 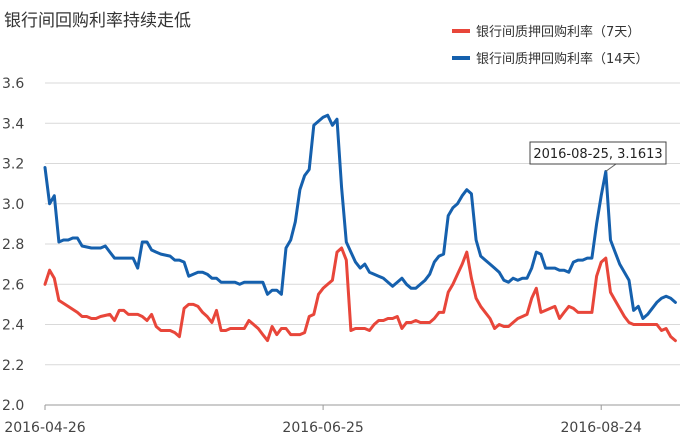 What do you see at coordinates (13, 245) in the screenshot?
I see `y-tick-label: 2.8` at bounding box center [13, 245].